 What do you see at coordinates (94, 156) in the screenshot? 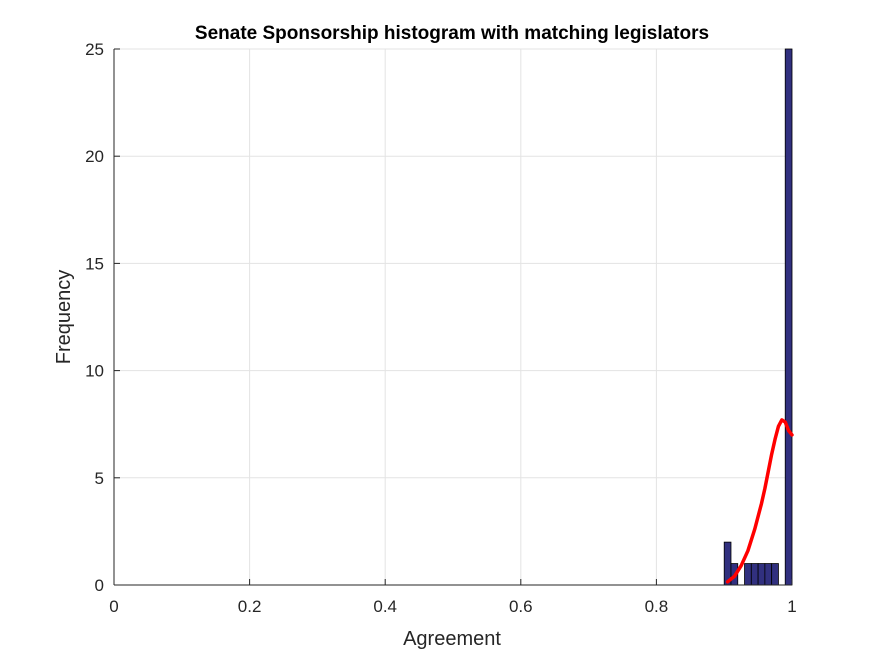
I see `y-tick-label: 20` at bounding box center [94, 156].